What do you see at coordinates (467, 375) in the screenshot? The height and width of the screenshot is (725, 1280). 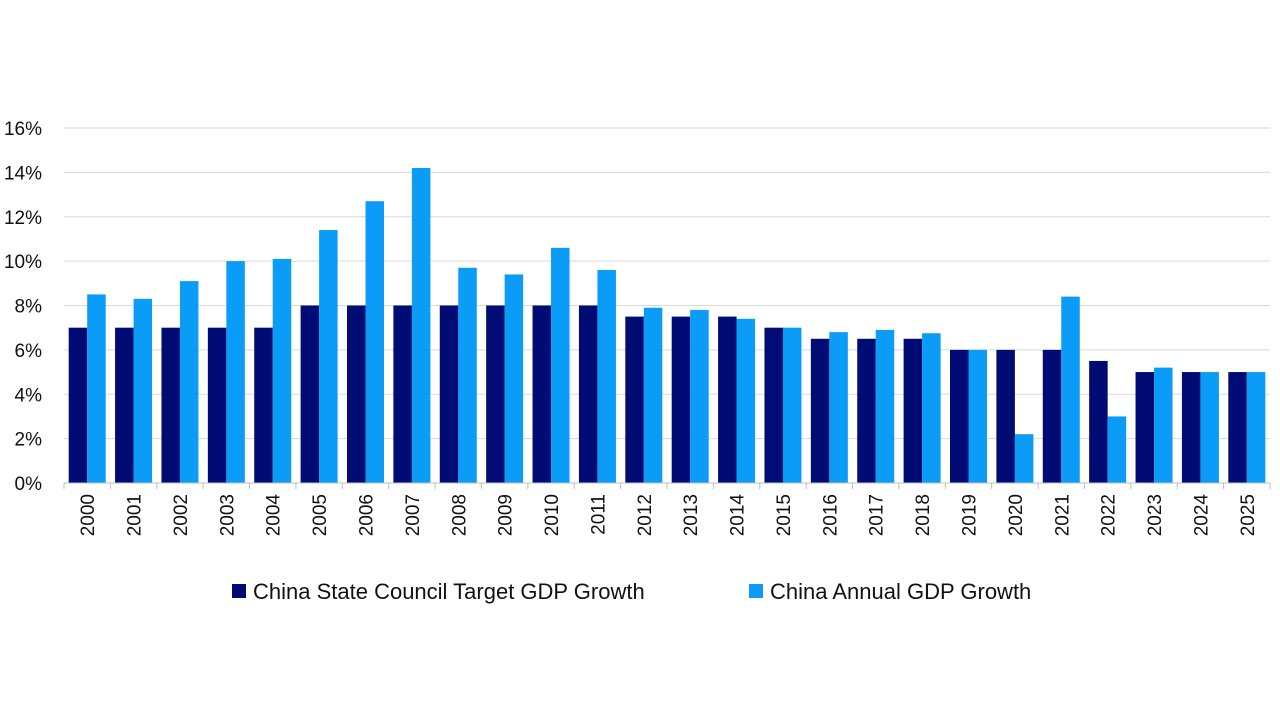 I see `bar-annual-2008` at bounding box center [467, 375].